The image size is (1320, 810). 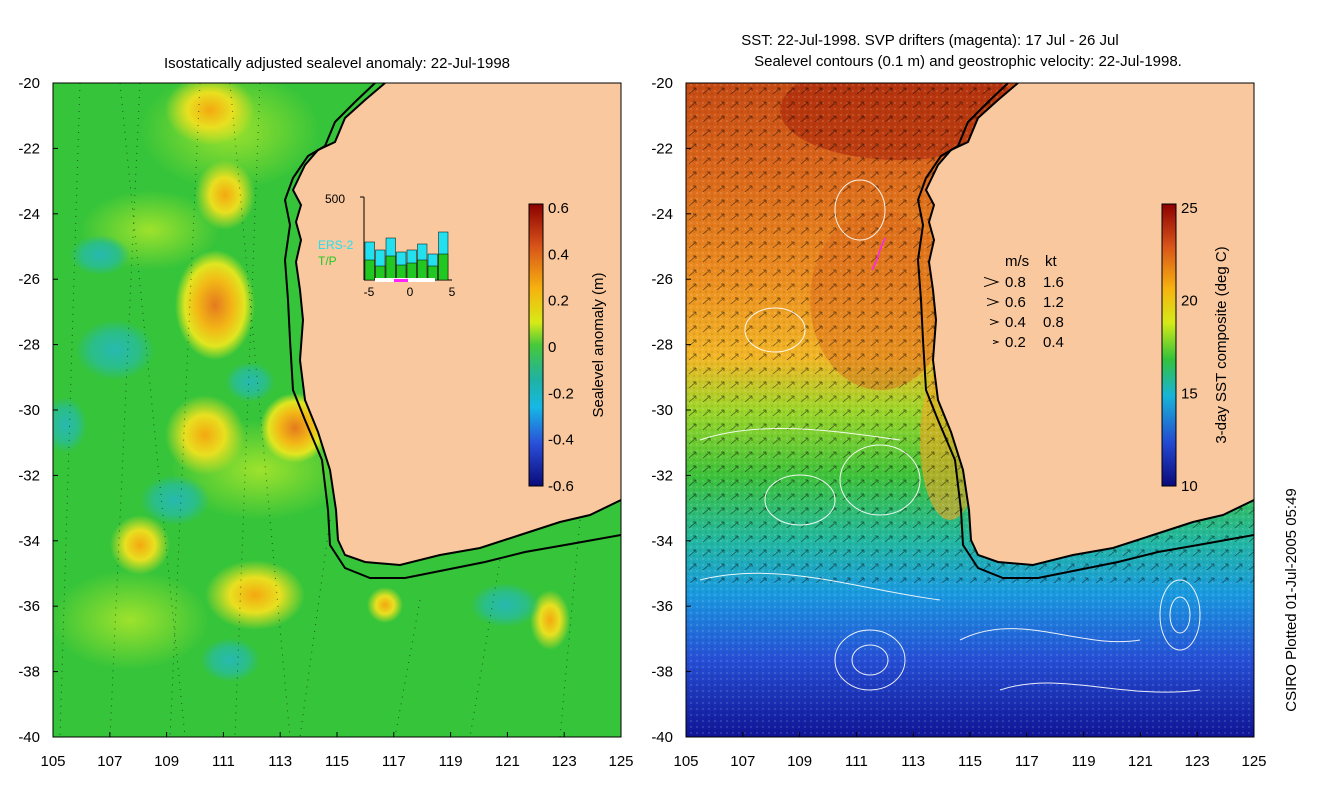 I want to click on sst-colorbar-ticks: 25 20 15 10, so click(x=1189, y=347).